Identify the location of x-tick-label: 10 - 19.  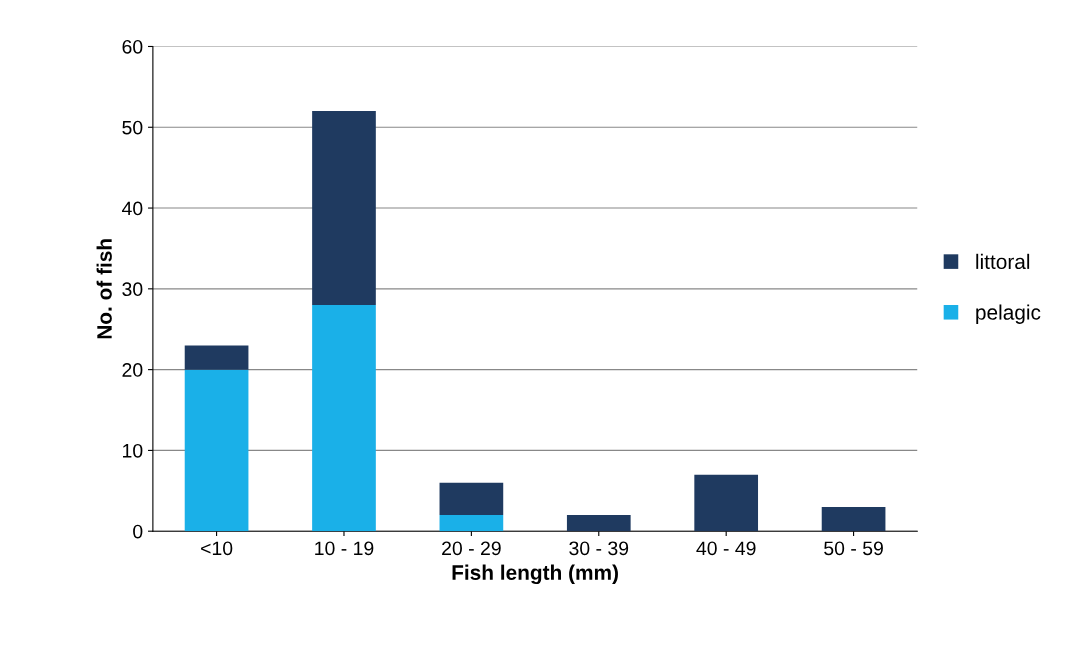
(344, 548).